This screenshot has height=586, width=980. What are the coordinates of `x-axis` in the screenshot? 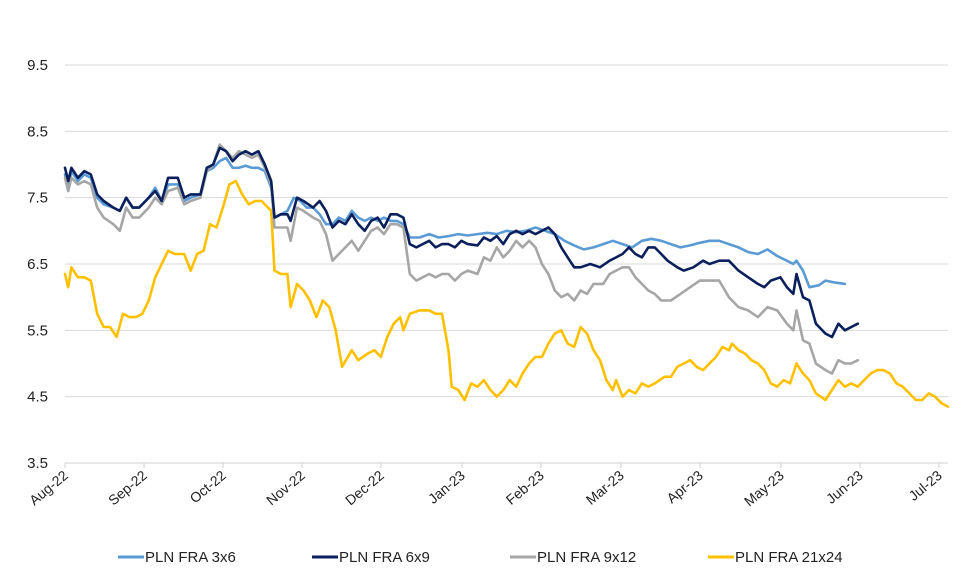 It's located at (506, 465).